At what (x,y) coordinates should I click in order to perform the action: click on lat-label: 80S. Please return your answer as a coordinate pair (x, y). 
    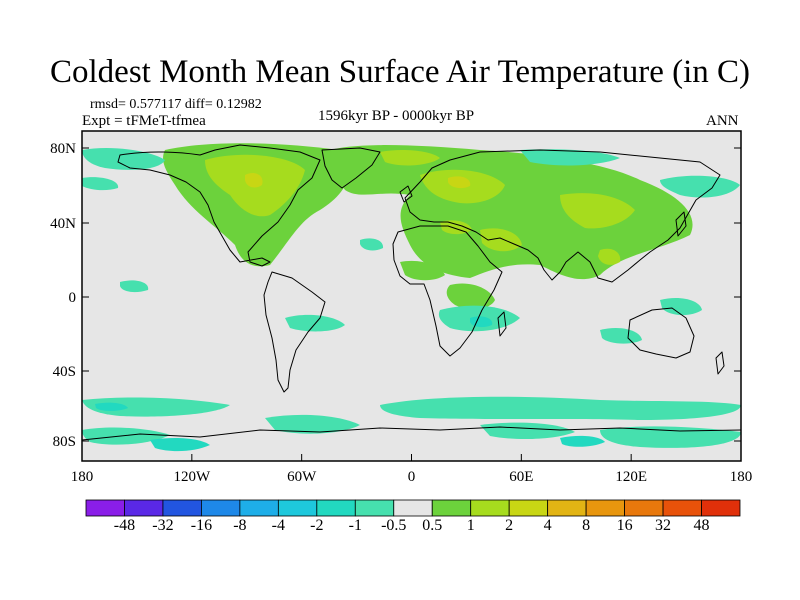
    Looking at the image, I should click on (64, 442).